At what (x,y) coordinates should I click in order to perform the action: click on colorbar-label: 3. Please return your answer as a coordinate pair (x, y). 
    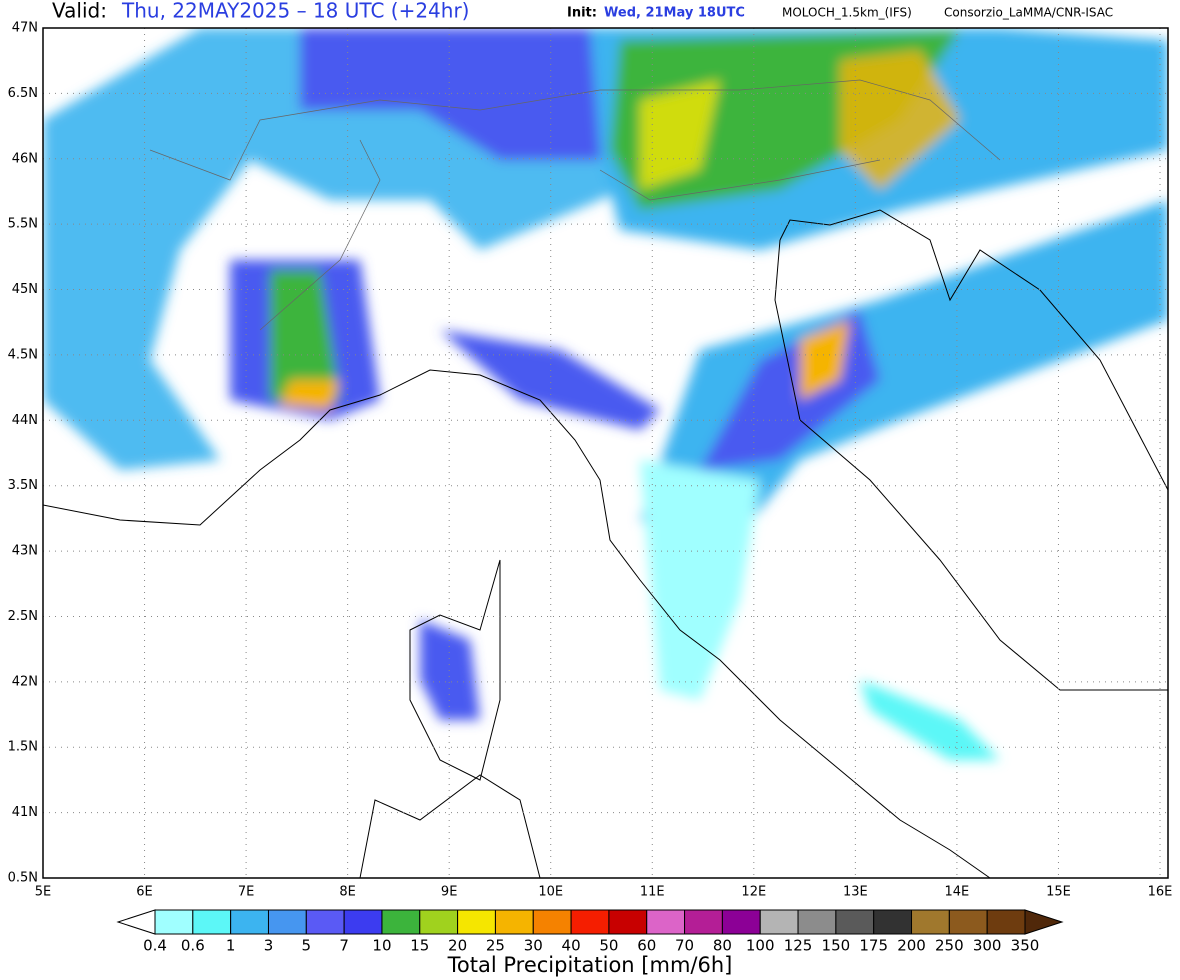
    Looking at the image, I should click on (269, 946).